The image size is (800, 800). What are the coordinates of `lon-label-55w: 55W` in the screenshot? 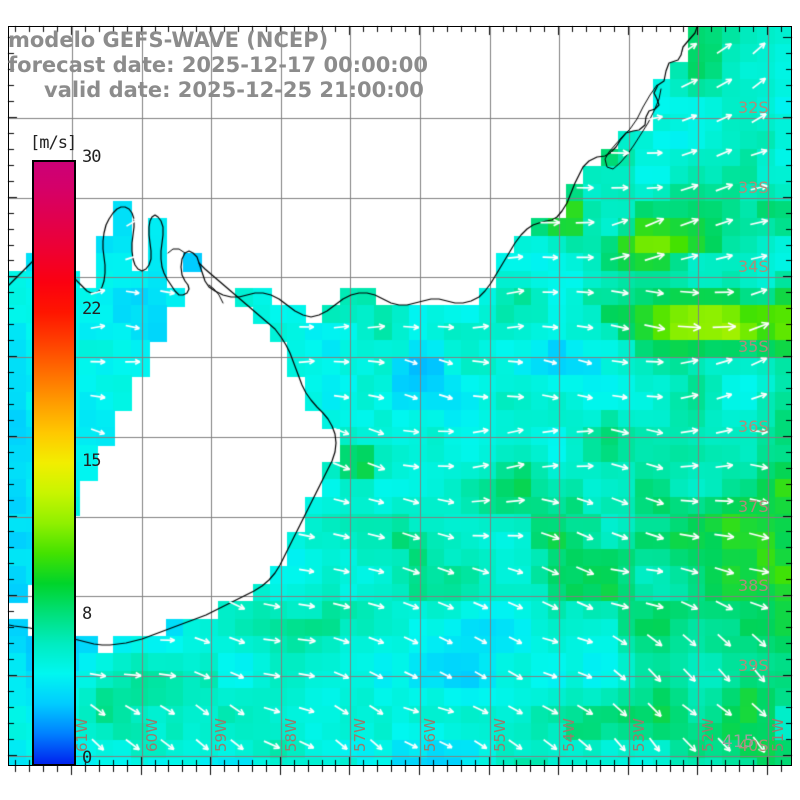 It's located at (499, 735).